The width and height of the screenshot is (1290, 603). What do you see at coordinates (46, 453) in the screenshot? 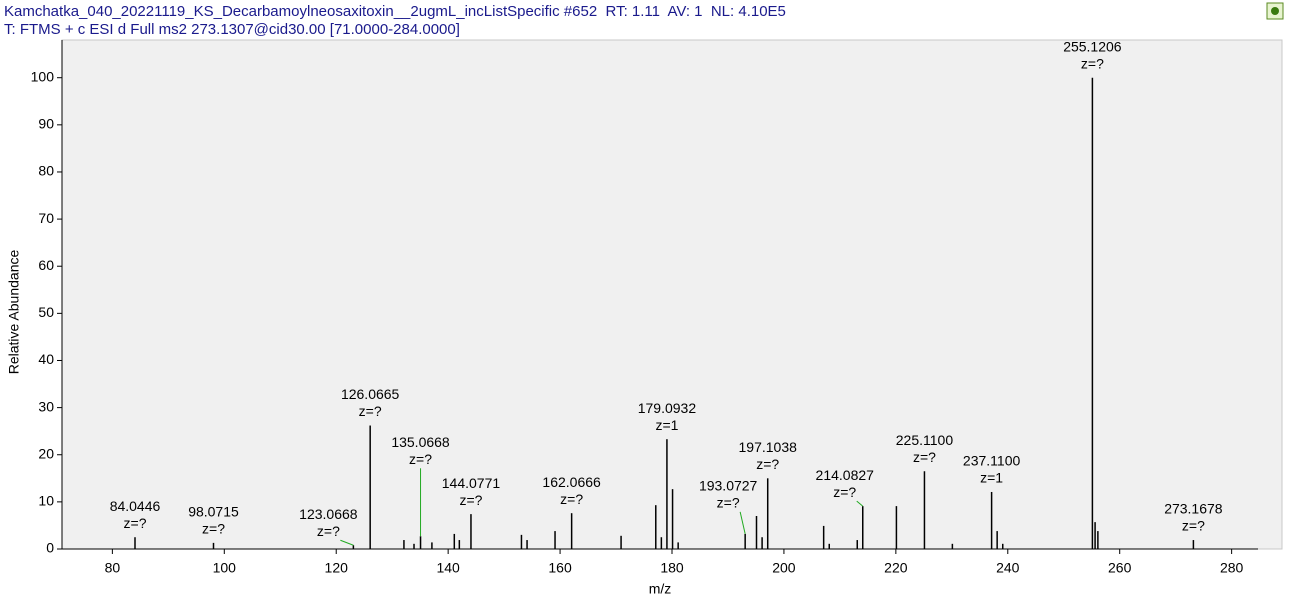
I see `y-tick-label: 20` at bounding box center [46, 453].